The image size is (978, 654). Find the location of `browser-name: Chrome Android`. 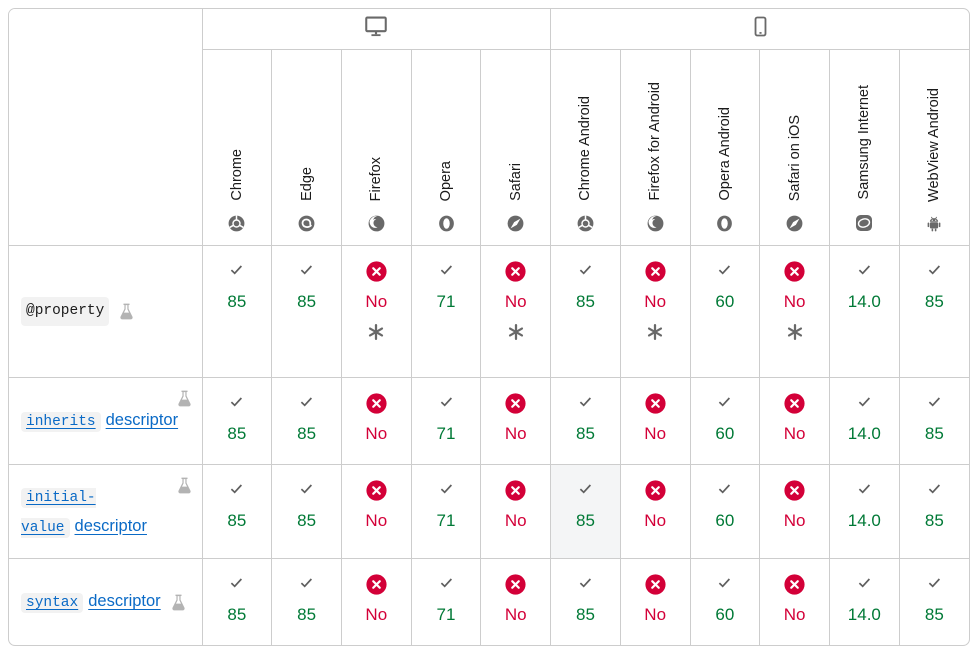

browser-name: Chrome Android is located at coordinates (585, 148).